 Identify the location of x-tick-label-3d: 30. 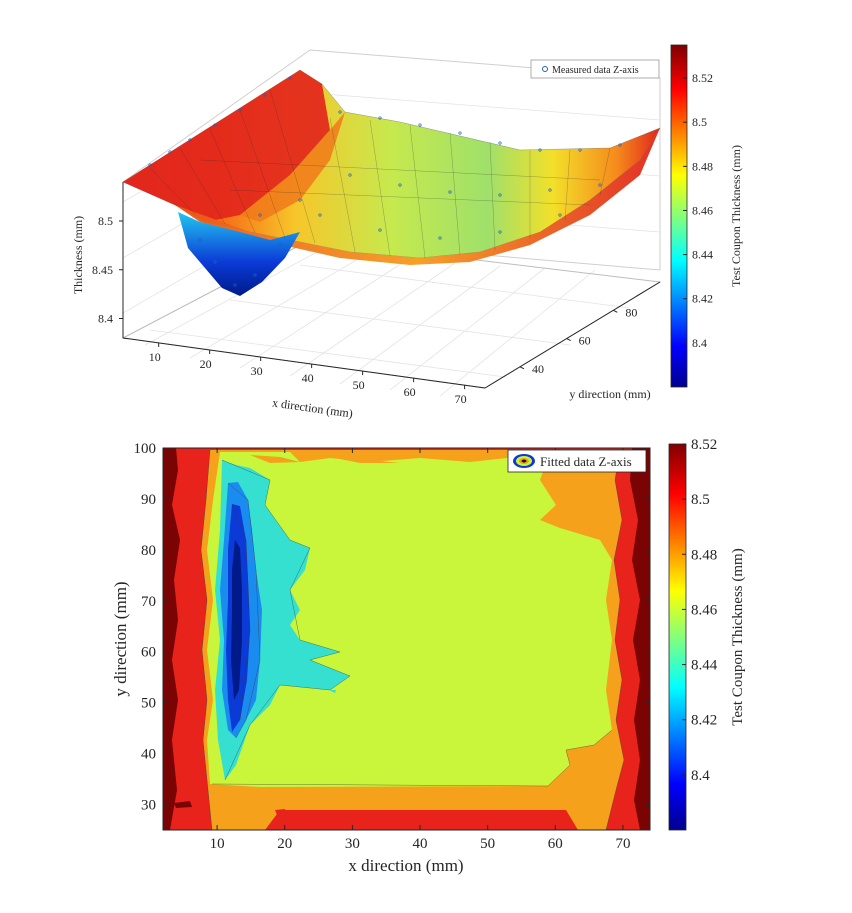
(257, 371).